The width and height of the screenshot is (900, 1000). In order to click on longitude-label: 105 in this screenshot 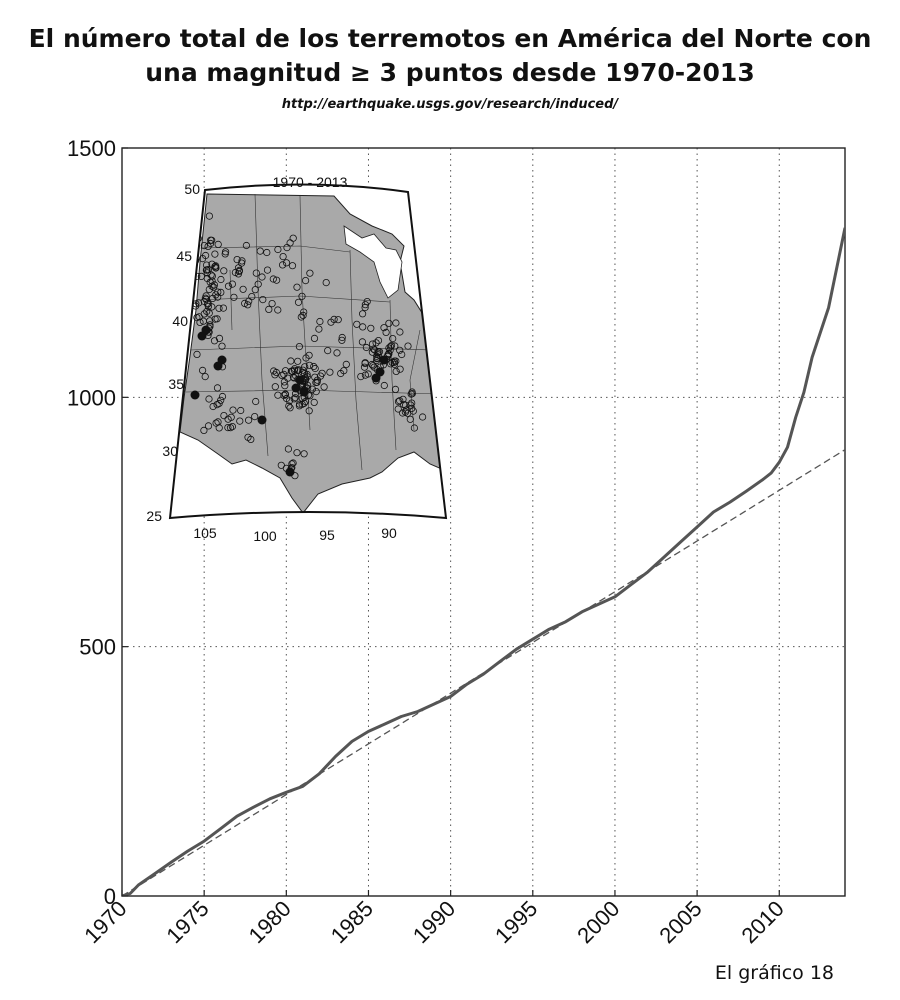, I will do `click(205, 533)`.